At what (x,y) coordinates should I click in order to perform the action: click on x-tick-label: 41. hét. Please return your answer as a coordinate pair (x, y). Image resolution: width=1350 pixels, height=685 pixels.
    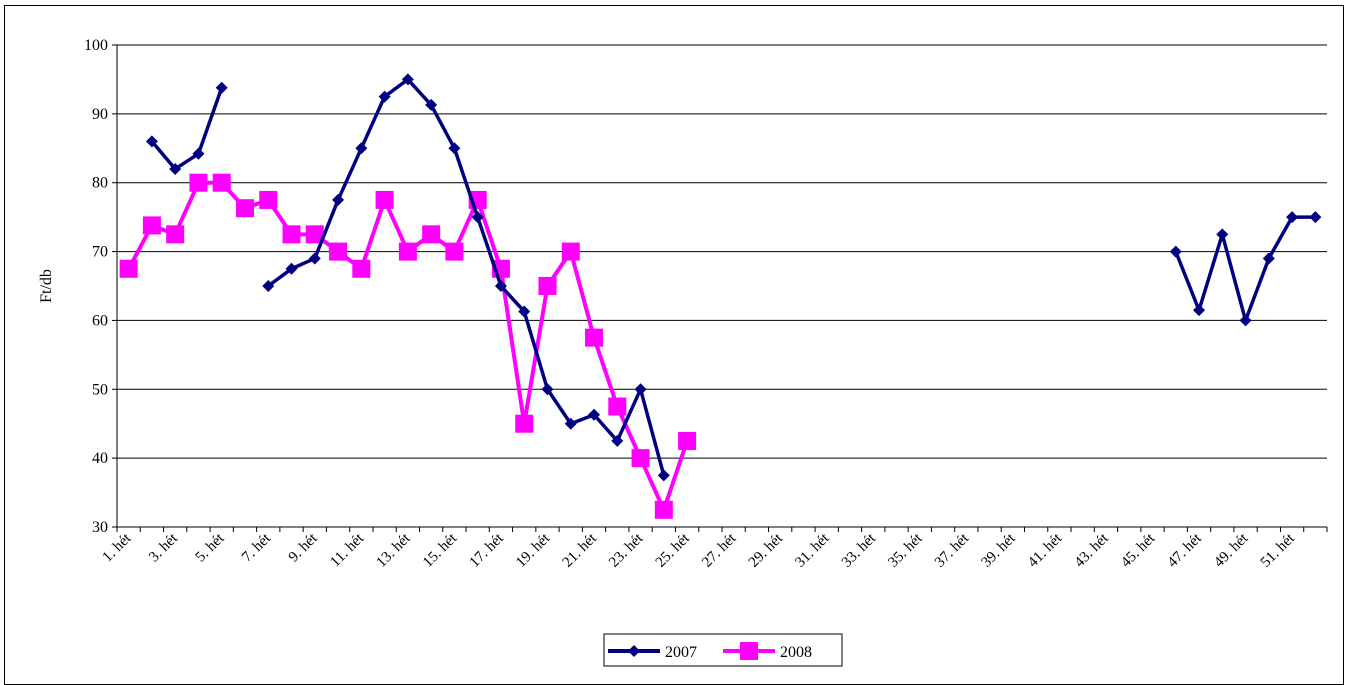
    Looking at the image, I should click on (1045, 550).